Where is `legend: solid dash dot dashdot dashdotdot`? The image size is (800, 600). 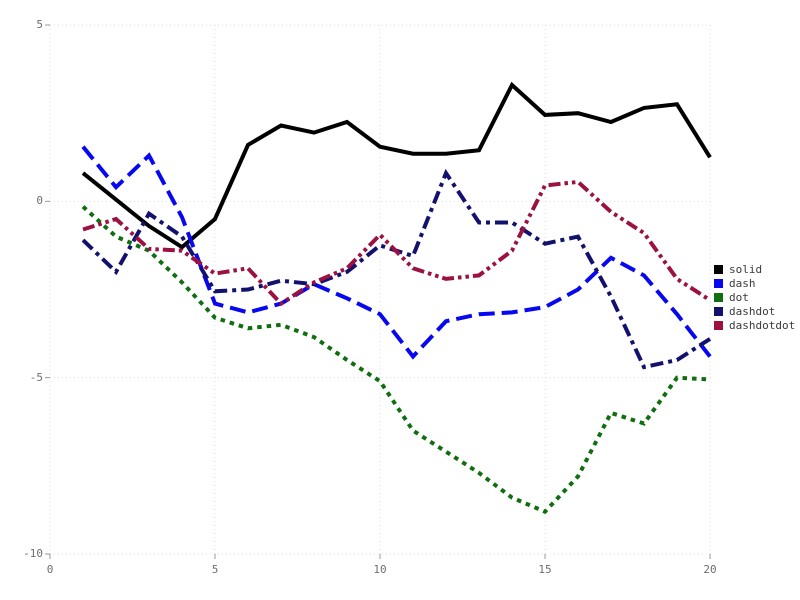
legend: solid dash dot dashdot dashdotdot is located at coordinates (754, 297).